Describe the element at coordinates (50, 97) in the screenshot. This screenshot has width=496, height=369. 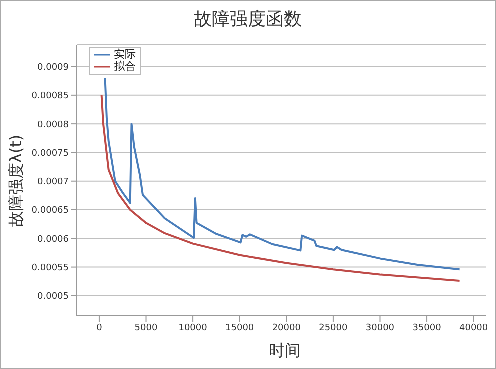
I see `y-tick-label: 0.00085` at that location.